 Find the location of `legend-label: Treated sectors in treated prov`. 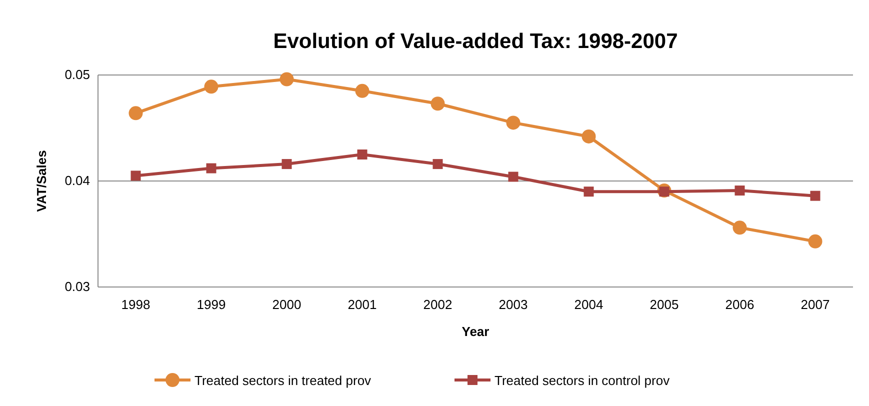

legend-label: Treated sectors in treated prov is located at coordinates (283, 380).